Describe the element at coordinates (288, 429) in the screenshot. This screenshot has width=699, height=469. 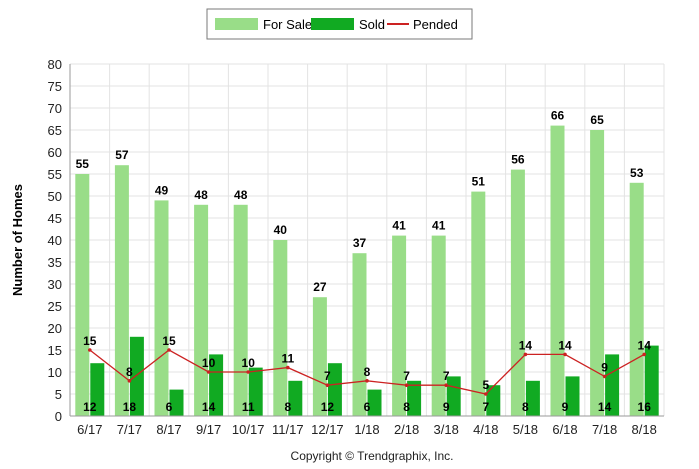
I see `x-tick-label: 11/17` at that location.